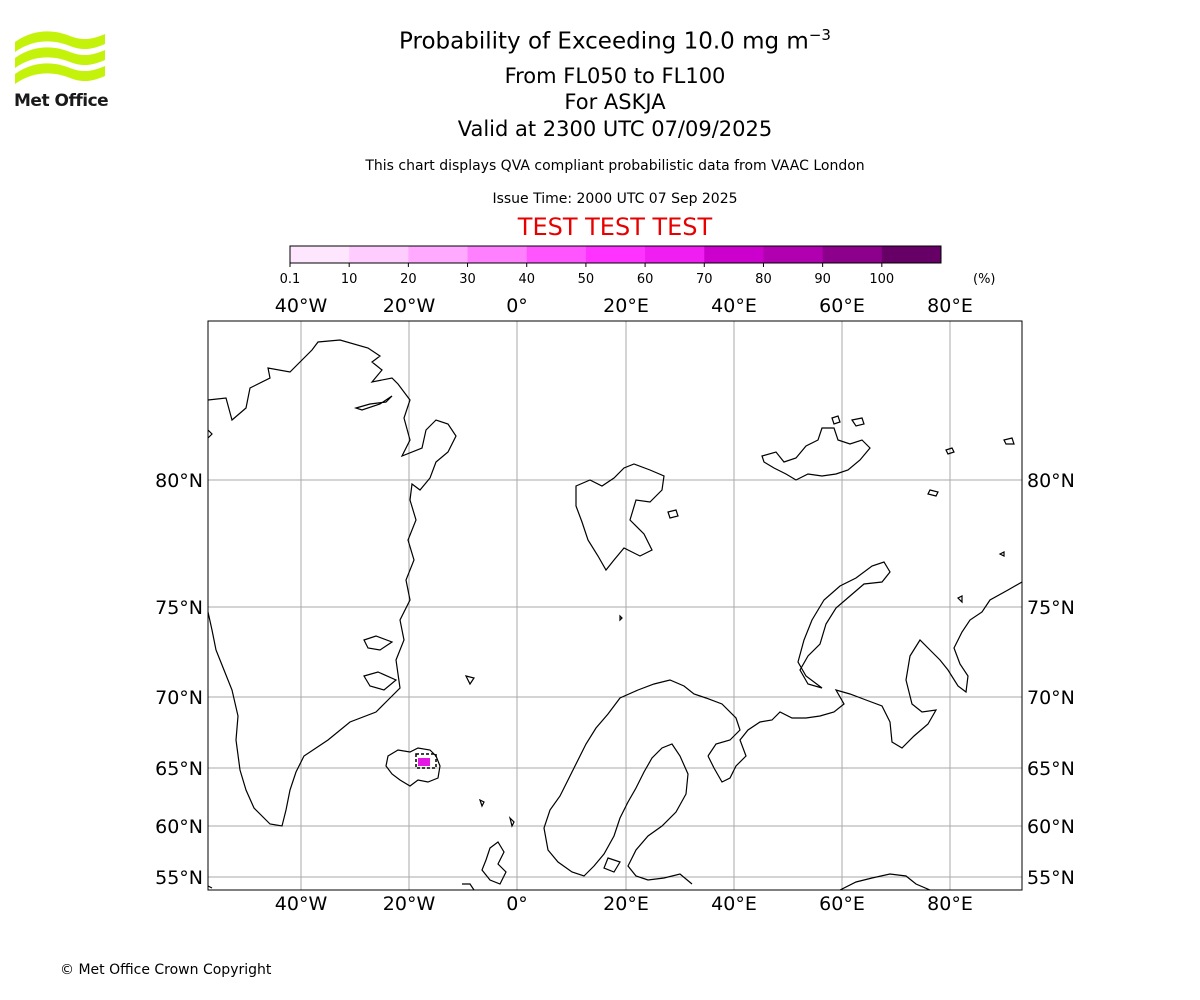 This screenshot has width=1200, height=1000. I want to click on chart-title: Probability of Exceeding 10.0 mg m−3, so click(600, 40).